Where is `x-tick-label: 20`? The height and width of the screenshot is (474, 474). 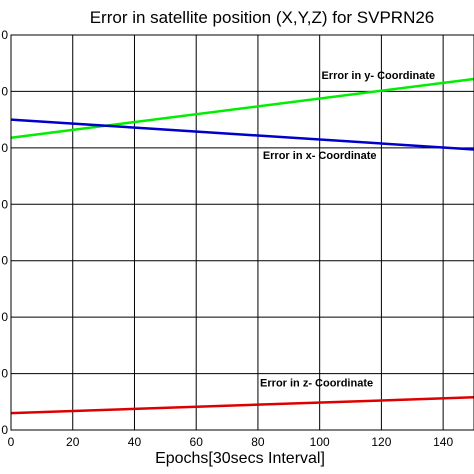
x-tick-label: 20 is located at coordinates (73, 442).